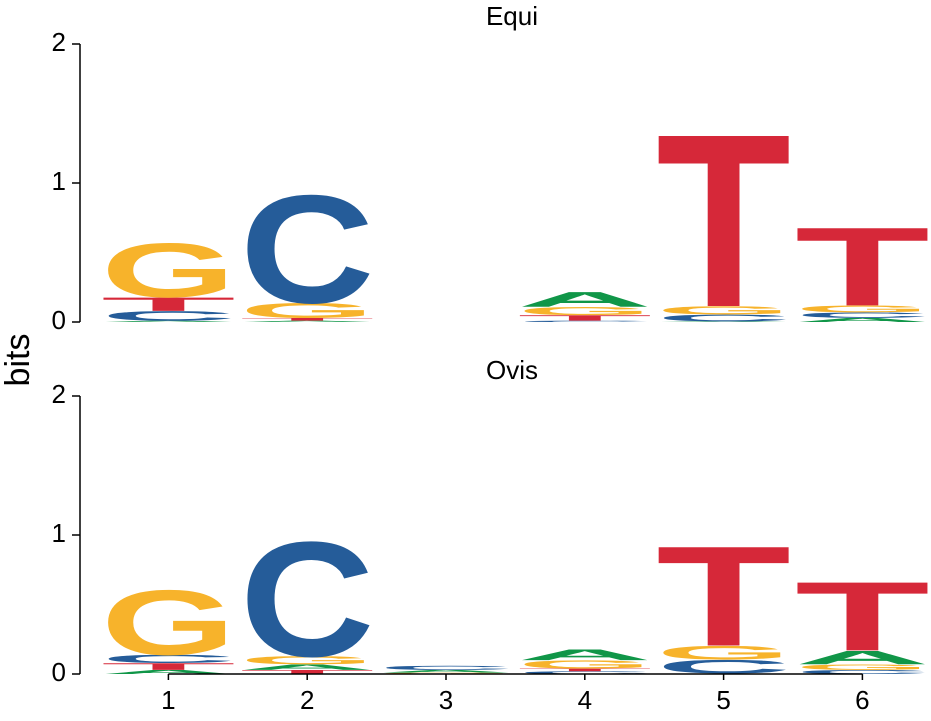 This screenshot has width=931, height=721. Describe the element at coordinates (585, 700) in the screenshot. I see `x-tick-label: 4` at that location.